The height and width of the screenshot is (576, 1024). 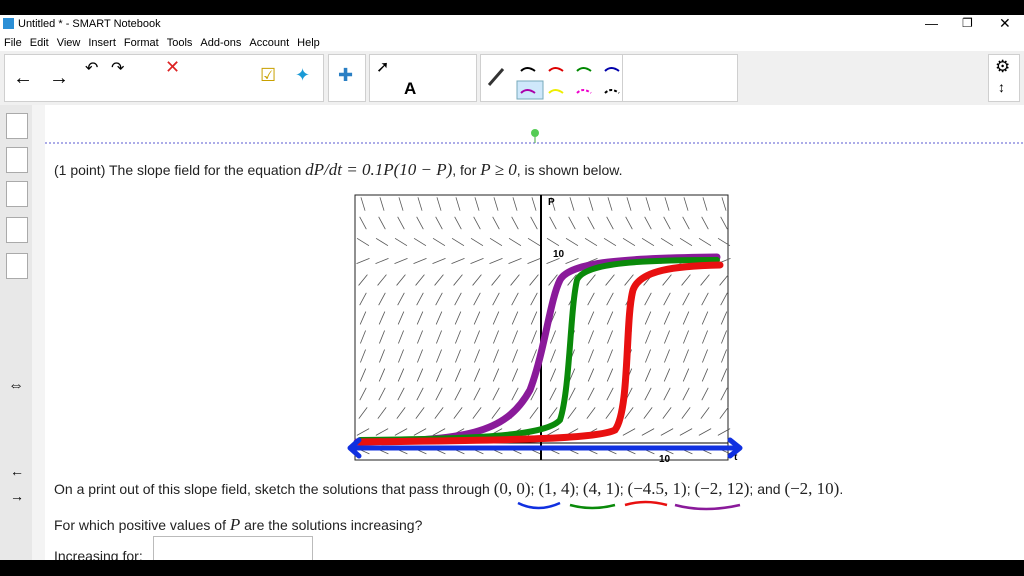 What do you see at coordinates (141, 42) in the screenshot?
I see `menu-item: Format` at bounding box center [141, 42].